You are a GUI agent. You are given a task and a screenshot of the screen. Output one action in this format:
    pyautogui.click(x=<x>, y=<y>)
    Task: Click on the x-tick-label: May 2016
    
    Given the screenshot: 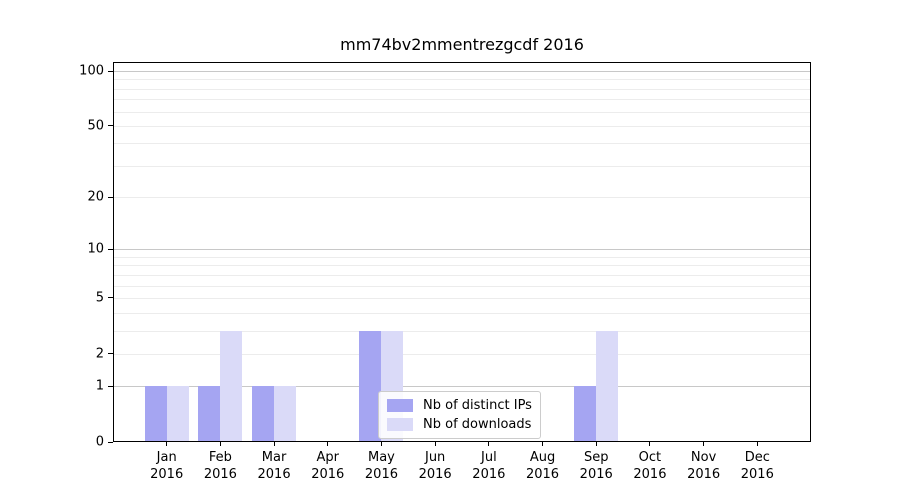 What is the action you would take?
    pyautogui.click(x=381, y=466)
    